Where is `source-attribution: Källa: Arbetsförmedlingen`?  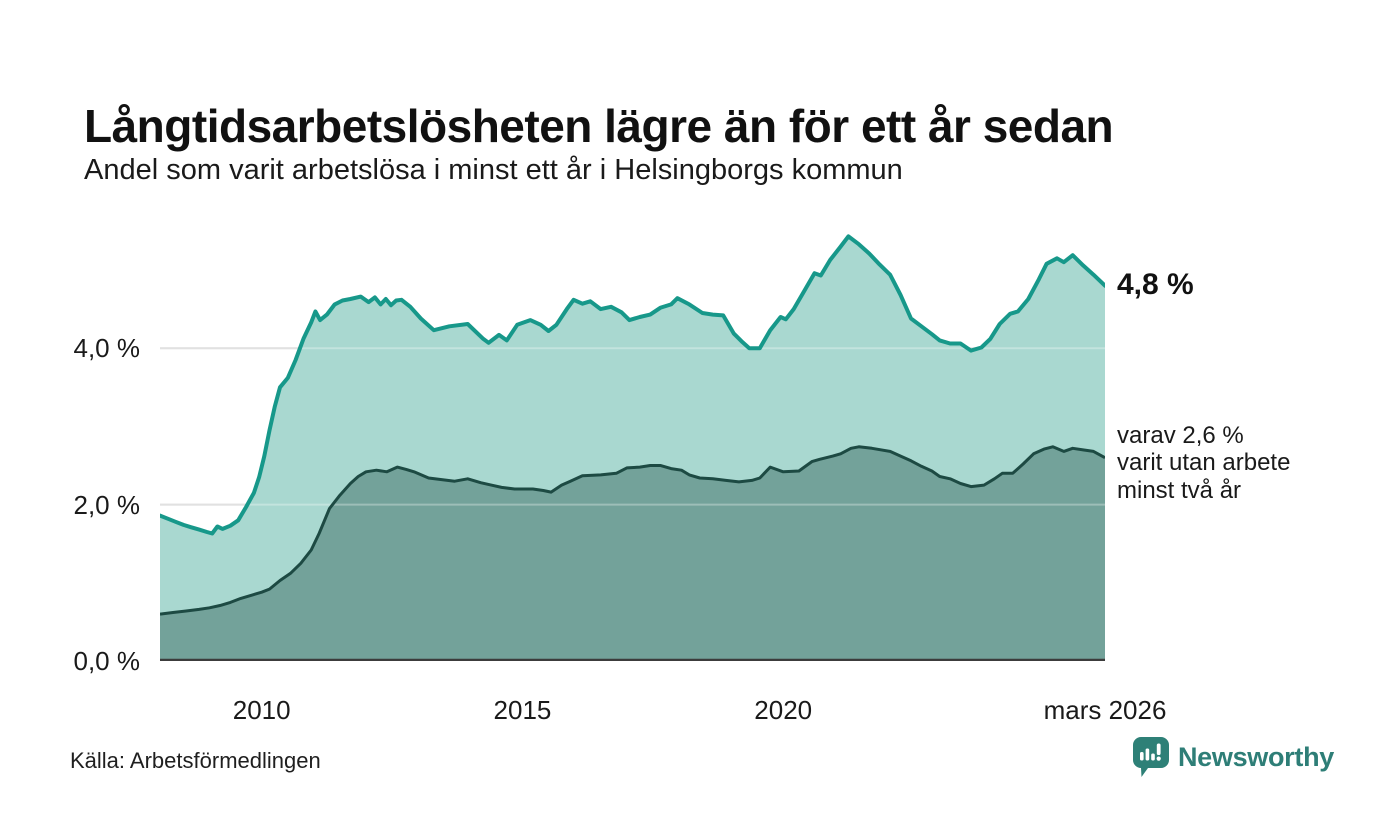
source-attribution: Källa: Arbetsförmedlingen is located at coordinates (195, 760).